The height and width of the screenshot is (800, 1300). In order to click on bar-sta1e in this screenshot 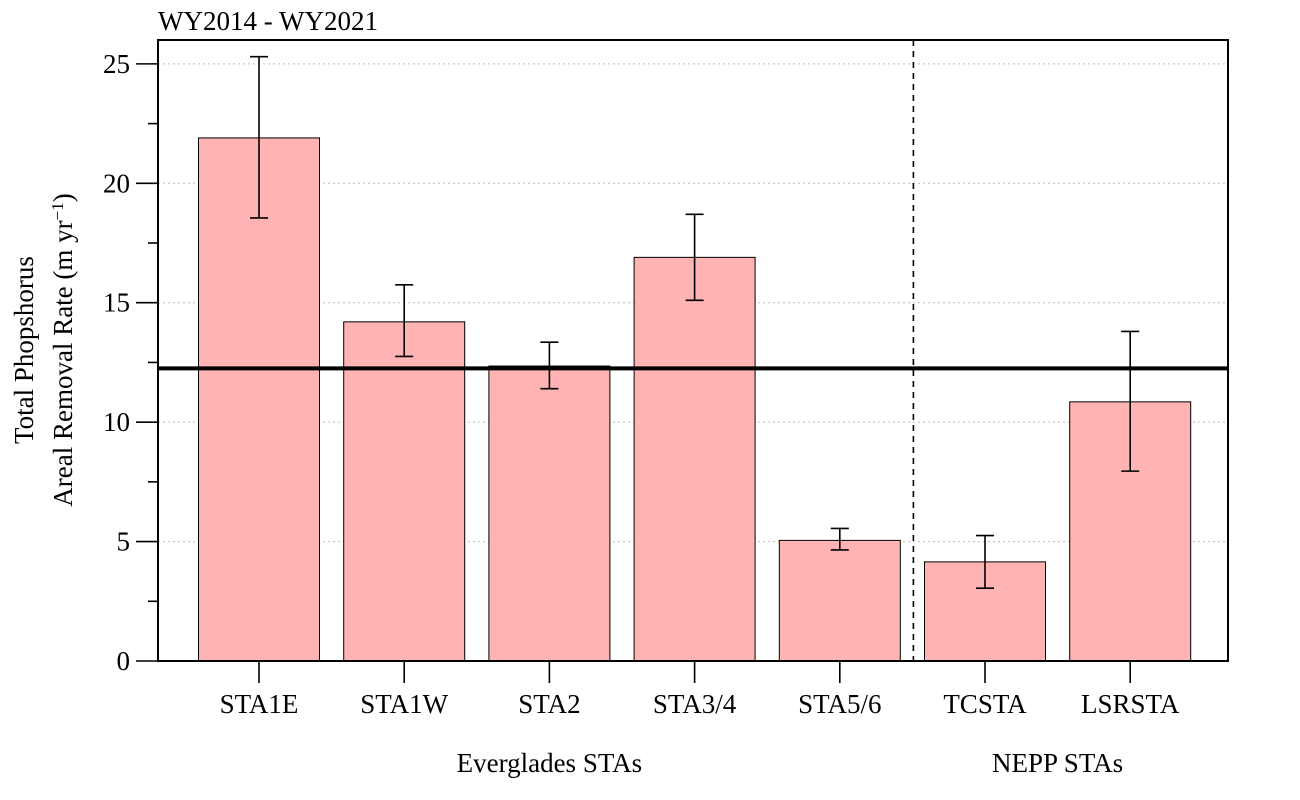, I will do `click(259, 399)`.